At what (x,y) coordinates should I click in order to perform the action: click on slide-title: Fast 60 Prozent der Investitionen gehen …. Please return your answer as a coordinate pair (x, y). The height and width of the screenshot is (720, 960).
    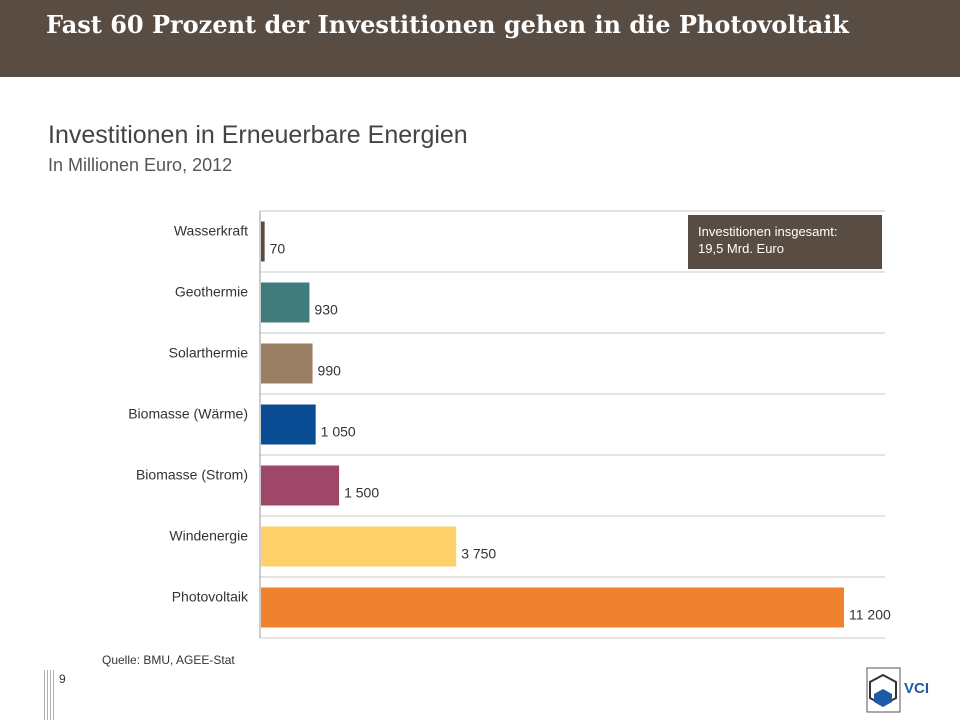
    Looking at the image, I should click on (447, 24).